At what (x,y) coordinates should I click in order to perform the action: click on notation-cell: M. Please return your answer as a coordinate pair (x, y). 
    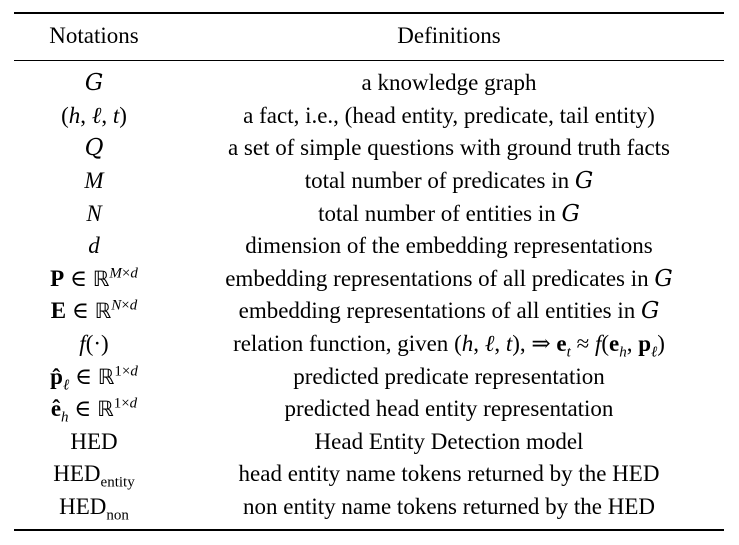
    Looking at the image, I should click on (94, 181).